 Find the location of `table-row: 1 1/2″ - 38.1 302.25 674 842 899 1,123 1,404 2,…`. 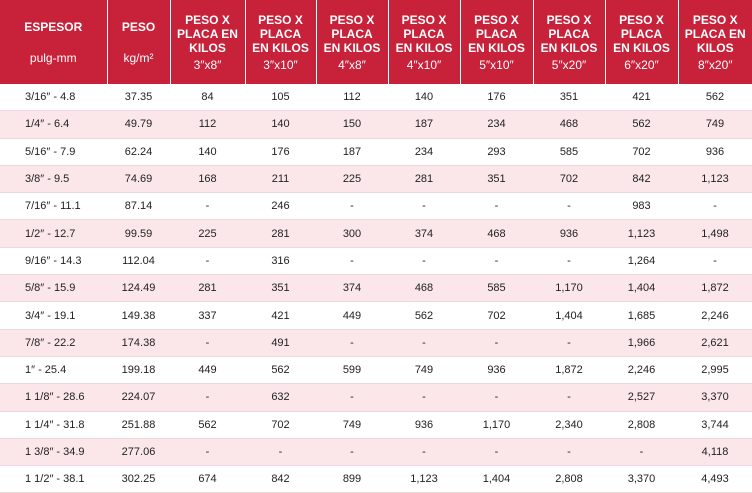

table-row: 1 1/2″ - 38.1 302.25 674 842 899 1,123 1,404 2,… is located at coordinates (376, 479).